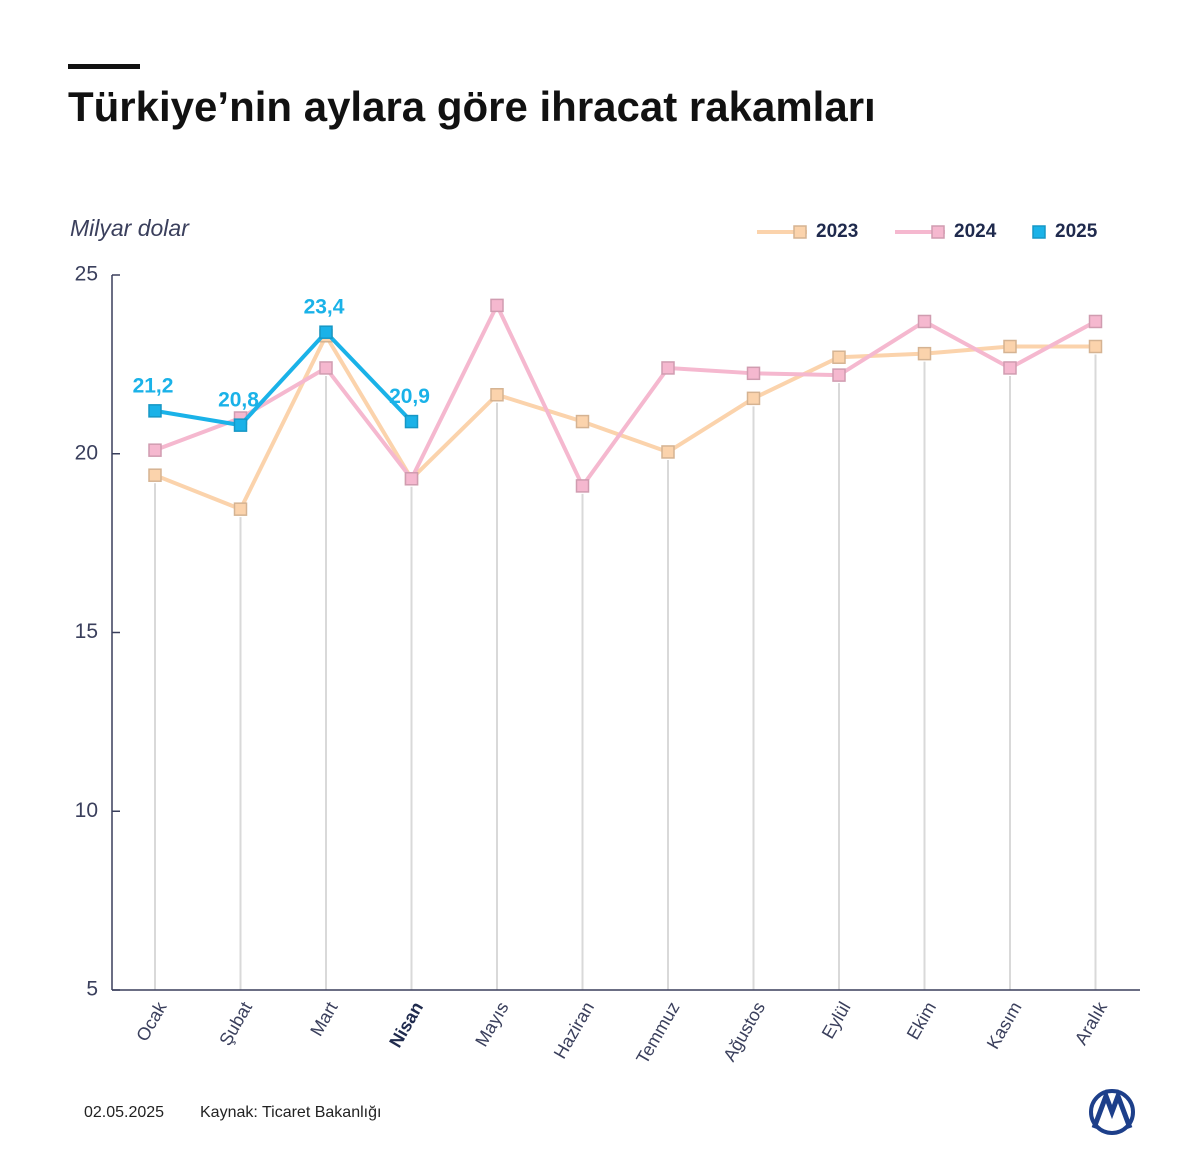 The height and width of the screenshot is (1175, 1200). What do you see at coordinates (975, 231) in the screenshot?
I see `legend-label: 2024` at bounding box center [975, 231].